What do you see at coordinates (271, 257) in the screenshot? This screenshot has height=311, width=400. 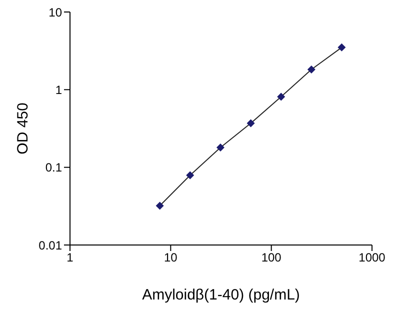 I see `x-tick-label: 100` at bounding box center [271, 257].